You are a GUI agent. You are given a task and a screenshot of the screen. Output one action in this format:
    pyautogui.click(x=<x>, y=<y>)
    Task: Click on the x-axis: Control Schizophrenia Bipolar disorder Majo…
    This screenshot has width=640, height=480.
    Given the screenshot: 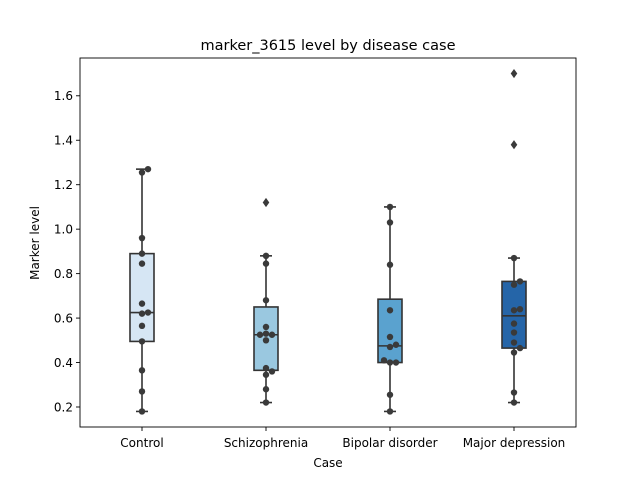 What is the action you would take?
    pyautogui.click(x=342, y=438)
    